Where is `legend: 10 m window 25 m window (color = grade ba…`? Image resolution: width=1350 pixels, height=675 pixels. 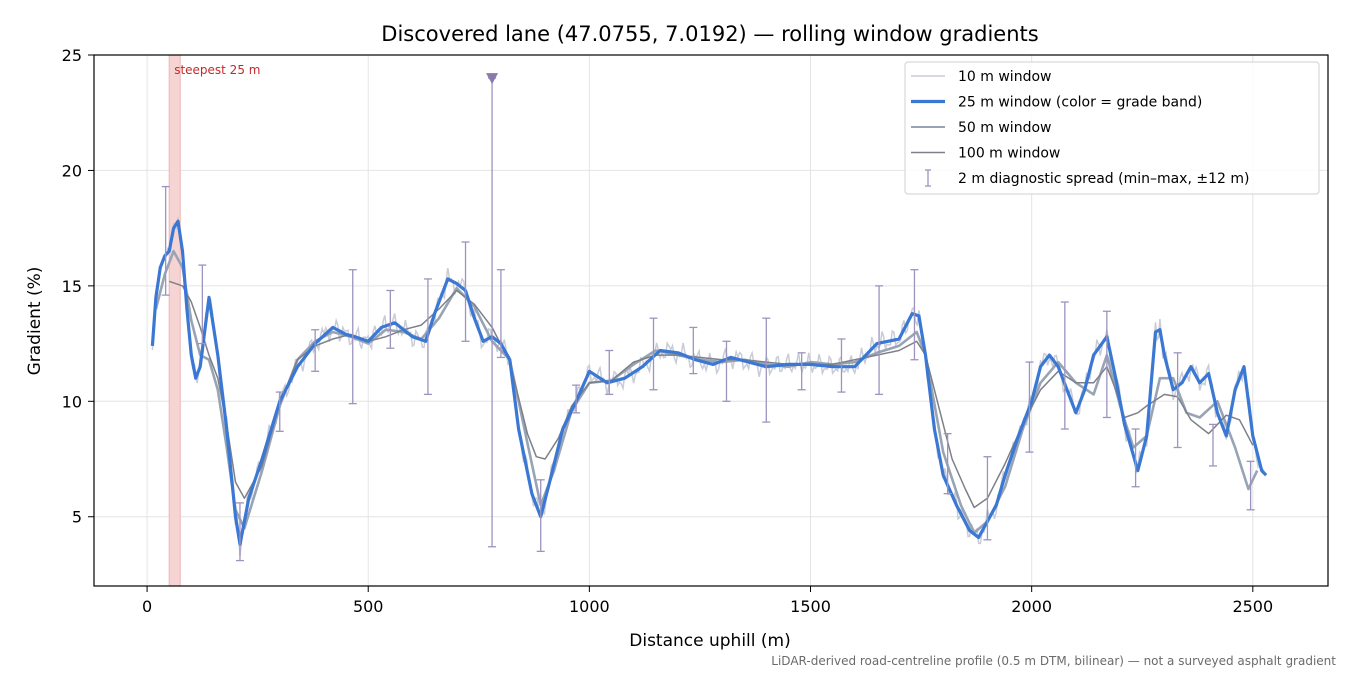 legend: 10 m window 25 m window (color = grade ba… is located at coordinates (1112, 128).